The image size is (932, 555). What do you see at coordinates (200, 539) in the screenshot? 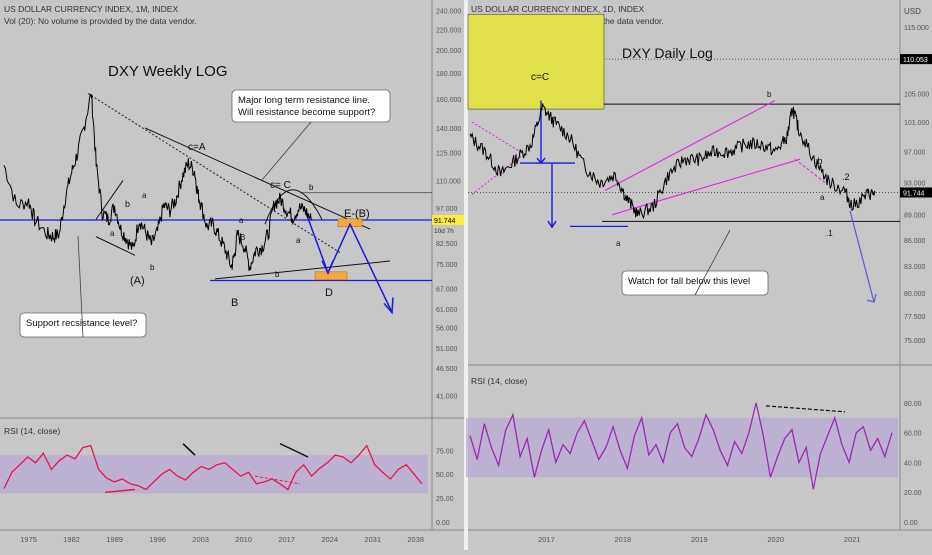
I see `left-x-tick-label: 2003` at bounding box center [200, 539].